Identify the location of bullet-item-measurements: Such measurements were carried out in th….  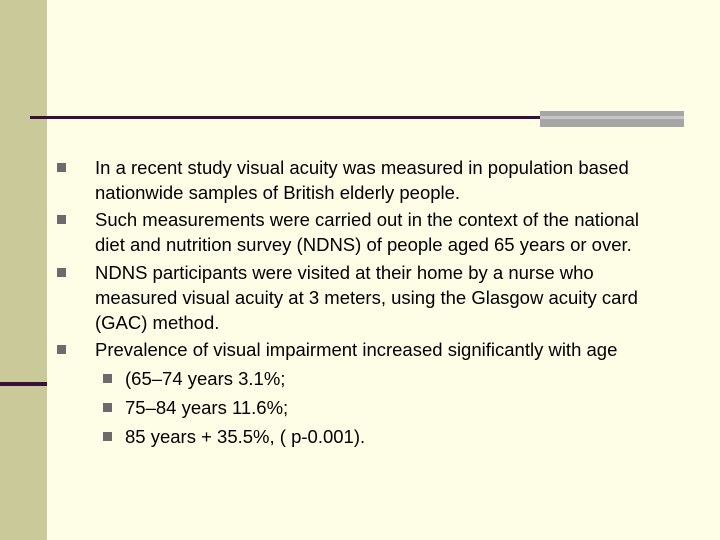
(348, 232).